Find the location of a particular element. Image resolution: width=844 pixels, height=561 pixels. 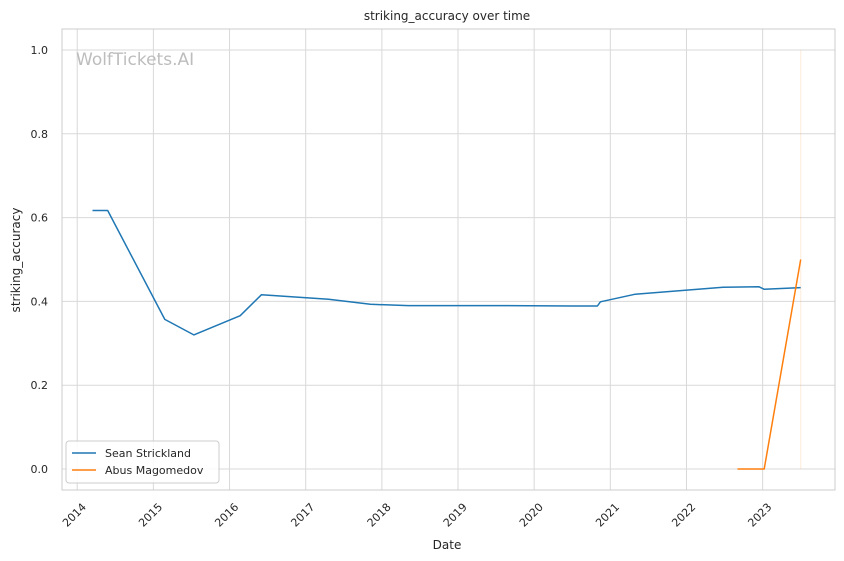

y-axis-label: striking_accuracy is located at coordinates (16, 260).